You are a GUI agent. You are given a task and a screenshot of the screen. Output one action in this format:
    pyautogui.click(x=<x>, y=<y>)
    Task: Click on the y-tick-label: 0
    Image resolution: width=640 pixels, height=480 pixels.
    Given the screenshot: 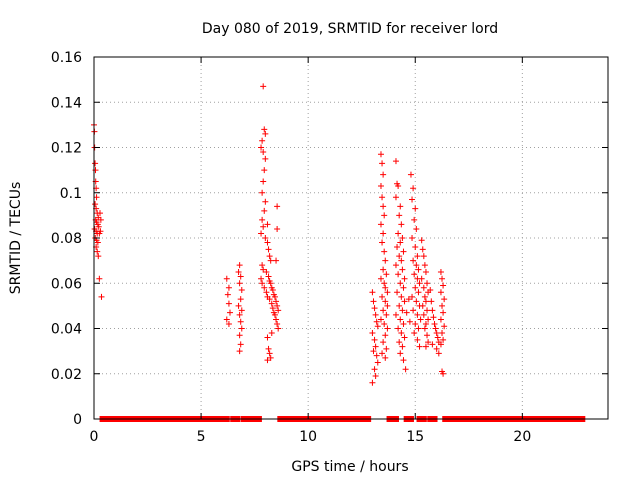 What is the action you would take?
    pyautogui.click(x=77, y=420)
    